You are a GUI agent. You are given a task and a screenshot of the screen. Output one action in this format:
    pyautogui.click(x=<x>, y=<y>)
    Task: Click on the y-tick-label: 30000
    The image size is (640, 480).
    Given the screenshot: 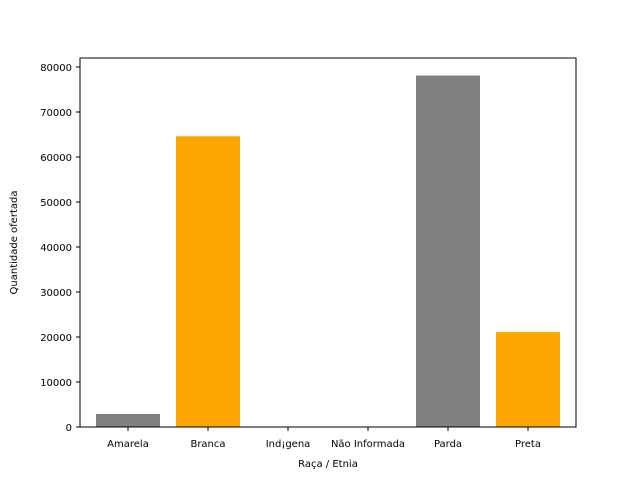 What is the action you would take?
    pyautogui.click(x=56, y=293)
    